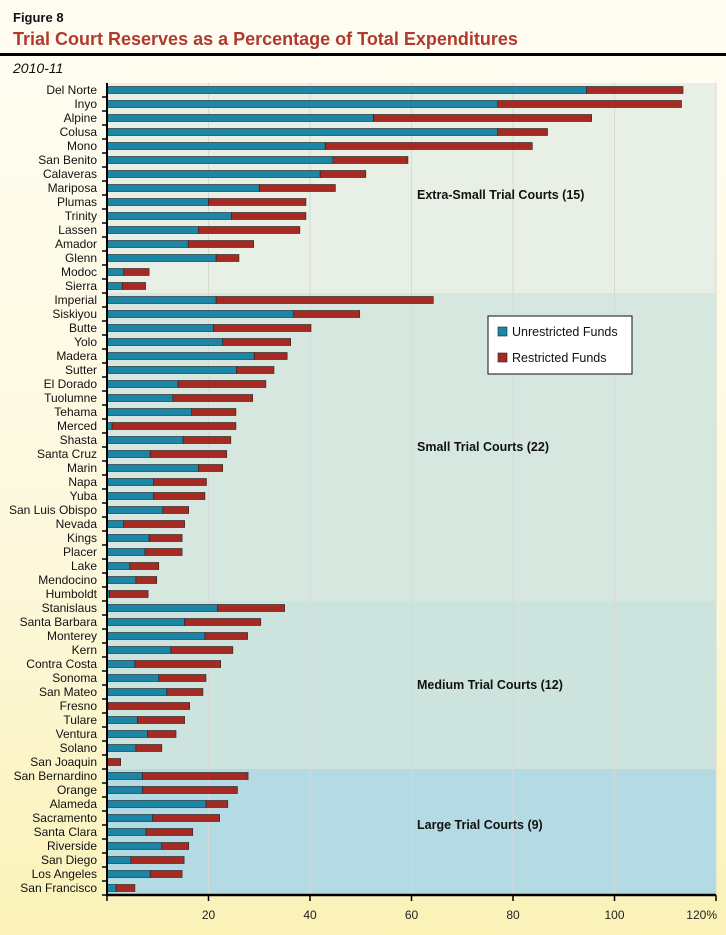 This screenshot has width=726, height=935. Describe the element at coordinates (79, 132) in the screenshot. I see `category-label: Colusa` at that location.